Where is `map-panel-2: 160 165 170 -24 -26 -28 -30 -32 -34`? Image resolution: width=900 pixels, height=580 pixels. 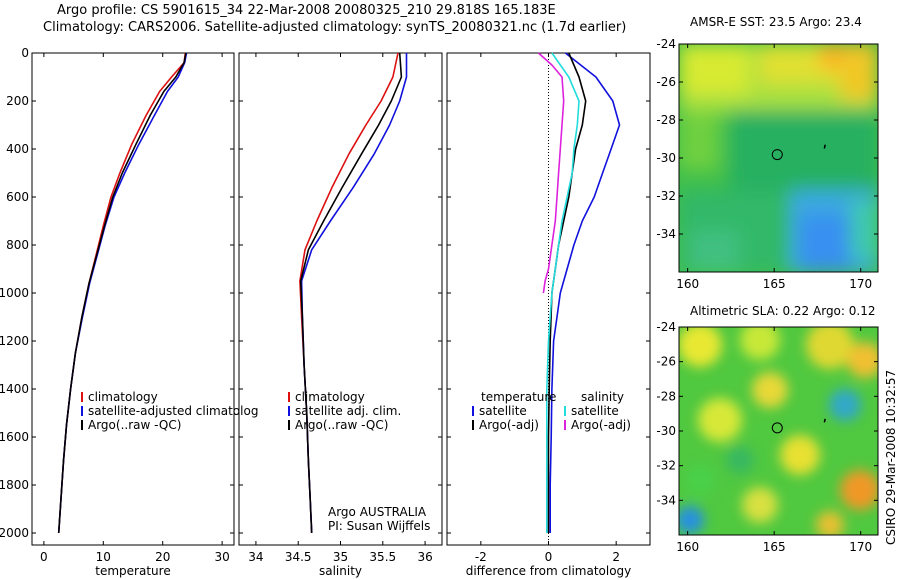
map-panel-2: 160 165 170 -24 -26 -28 -30 -32 -34 is located at coordinates (767, 437).